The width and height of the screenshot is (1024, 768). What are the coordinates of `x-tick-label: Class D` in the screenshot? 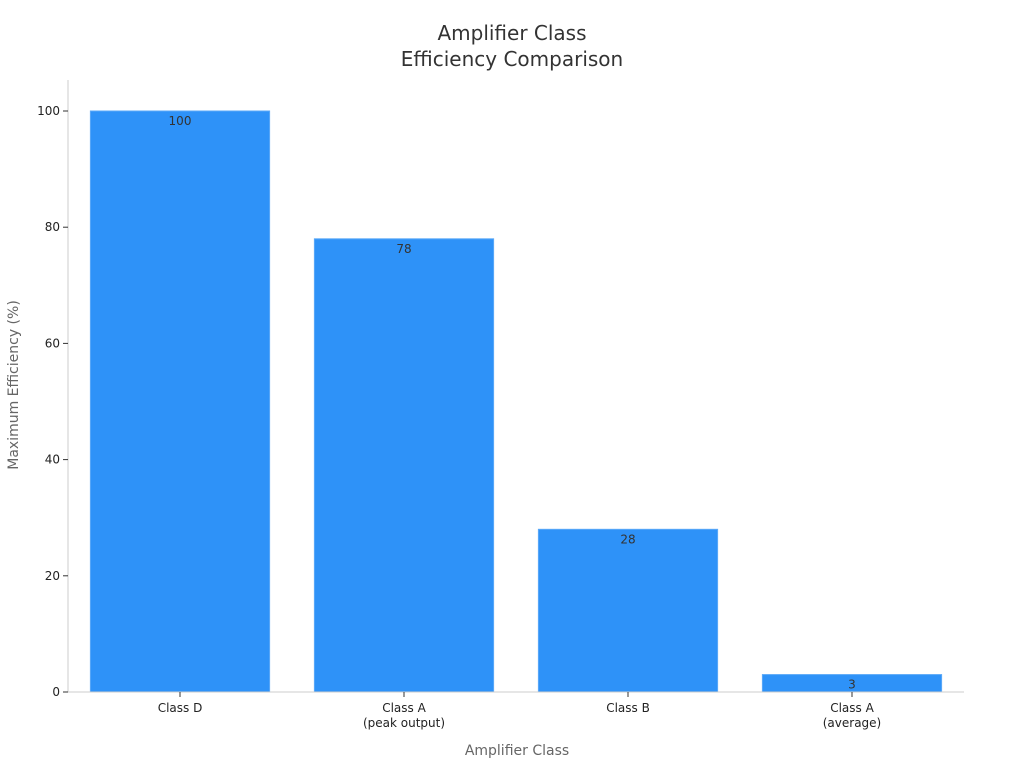 It's located at (180, 708).